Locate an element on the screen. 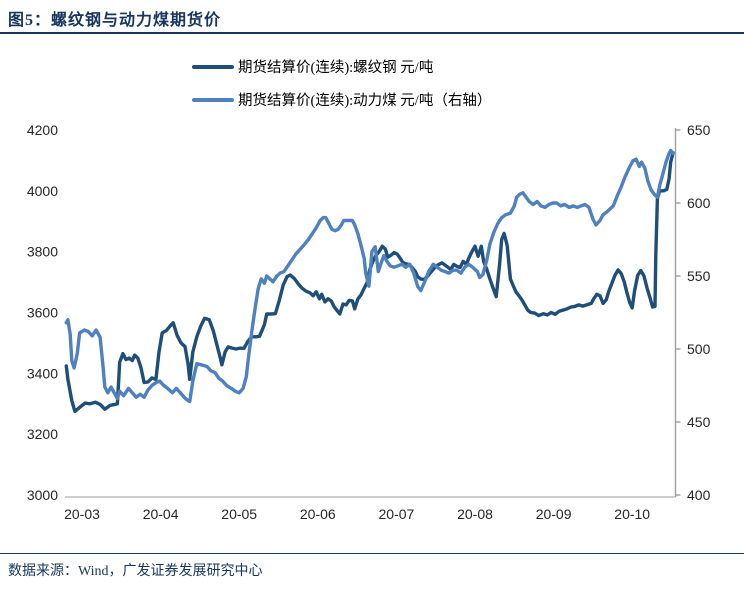 The height and width of the screenshot is (589, 744). y-left-tick-label: 3800 is located at coordinates (42, 252).